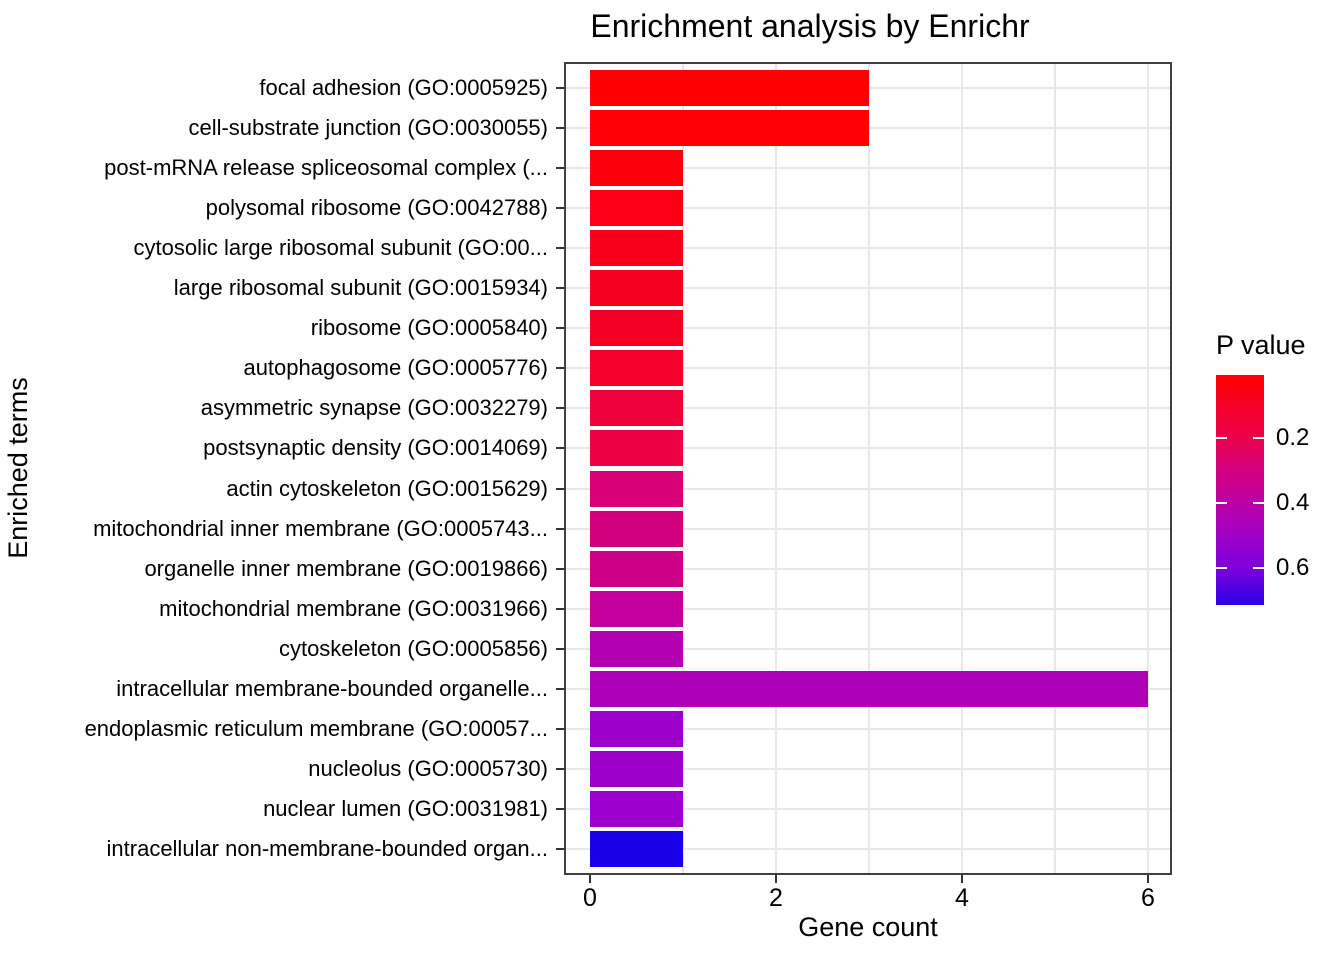  What do you see at coordinates (776, 898) in the screenshot?
I see `x-axis-label: 2` at bounding box center [776, 898].